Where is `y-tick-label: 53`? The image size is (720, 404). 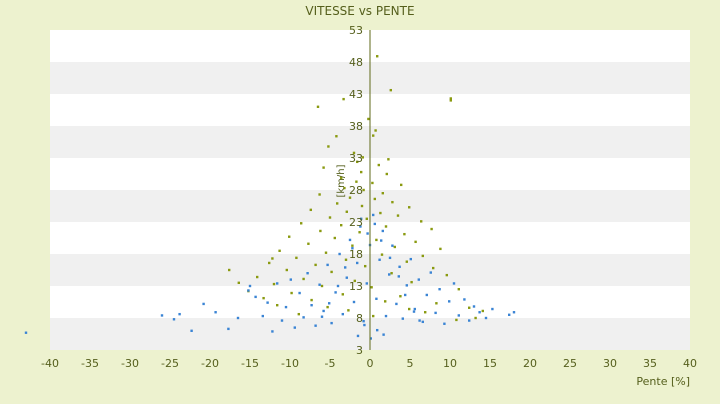
y-tick-label: 53 is located at coordinates (356, 30).